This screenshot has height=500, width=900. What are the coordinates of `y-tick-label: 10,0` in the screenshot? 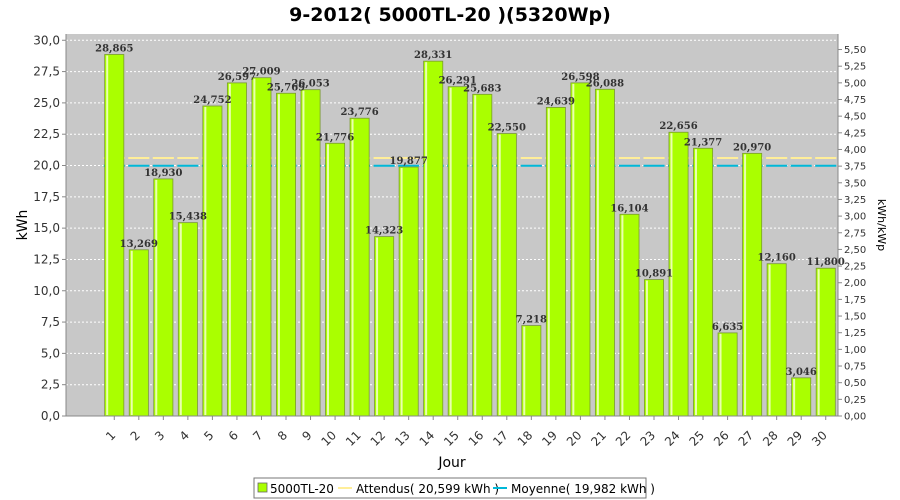 It's located at (46, 291).